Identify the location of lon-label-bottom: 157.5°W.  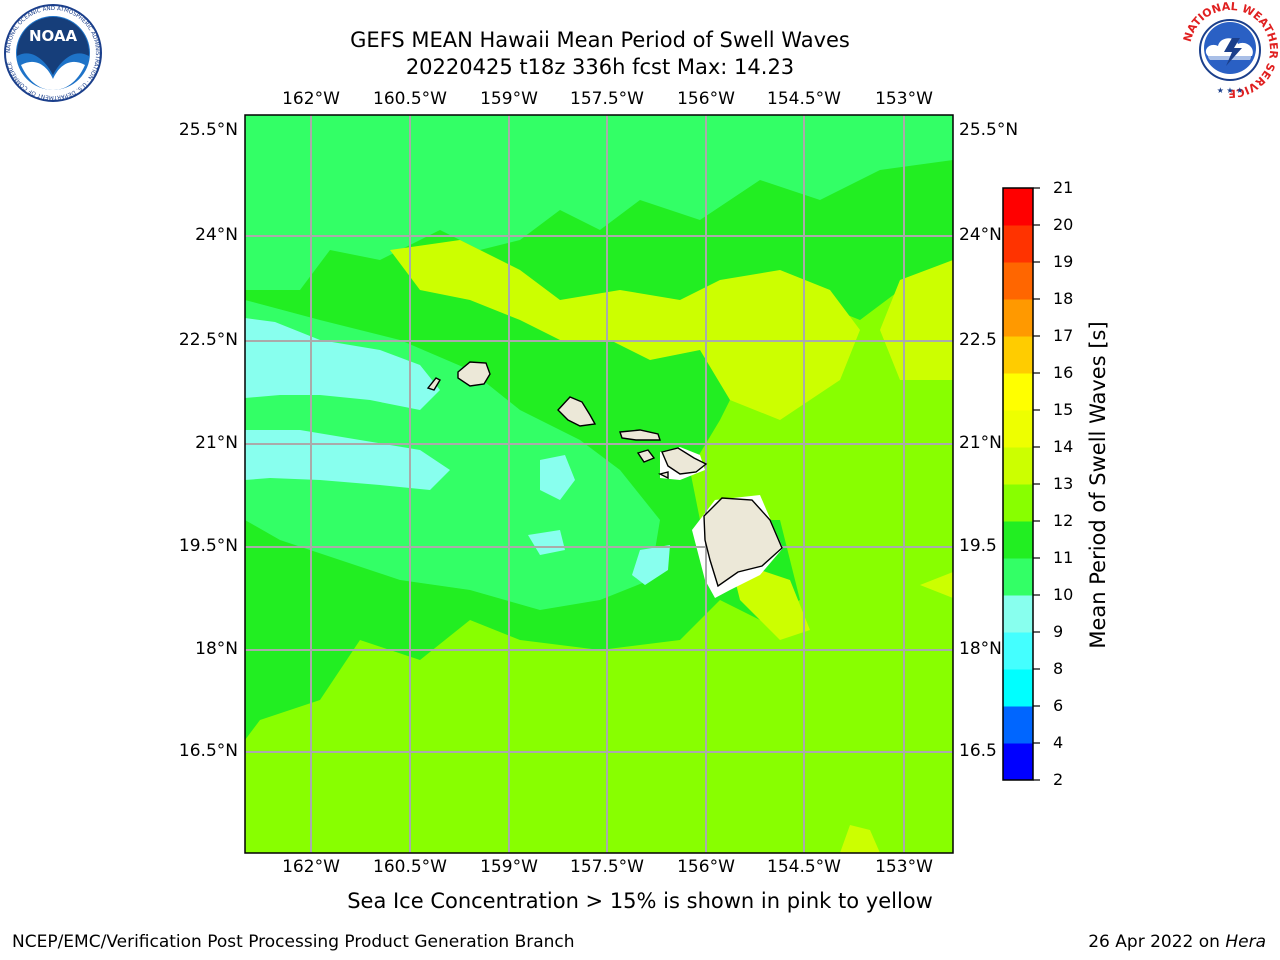
(607, 867).